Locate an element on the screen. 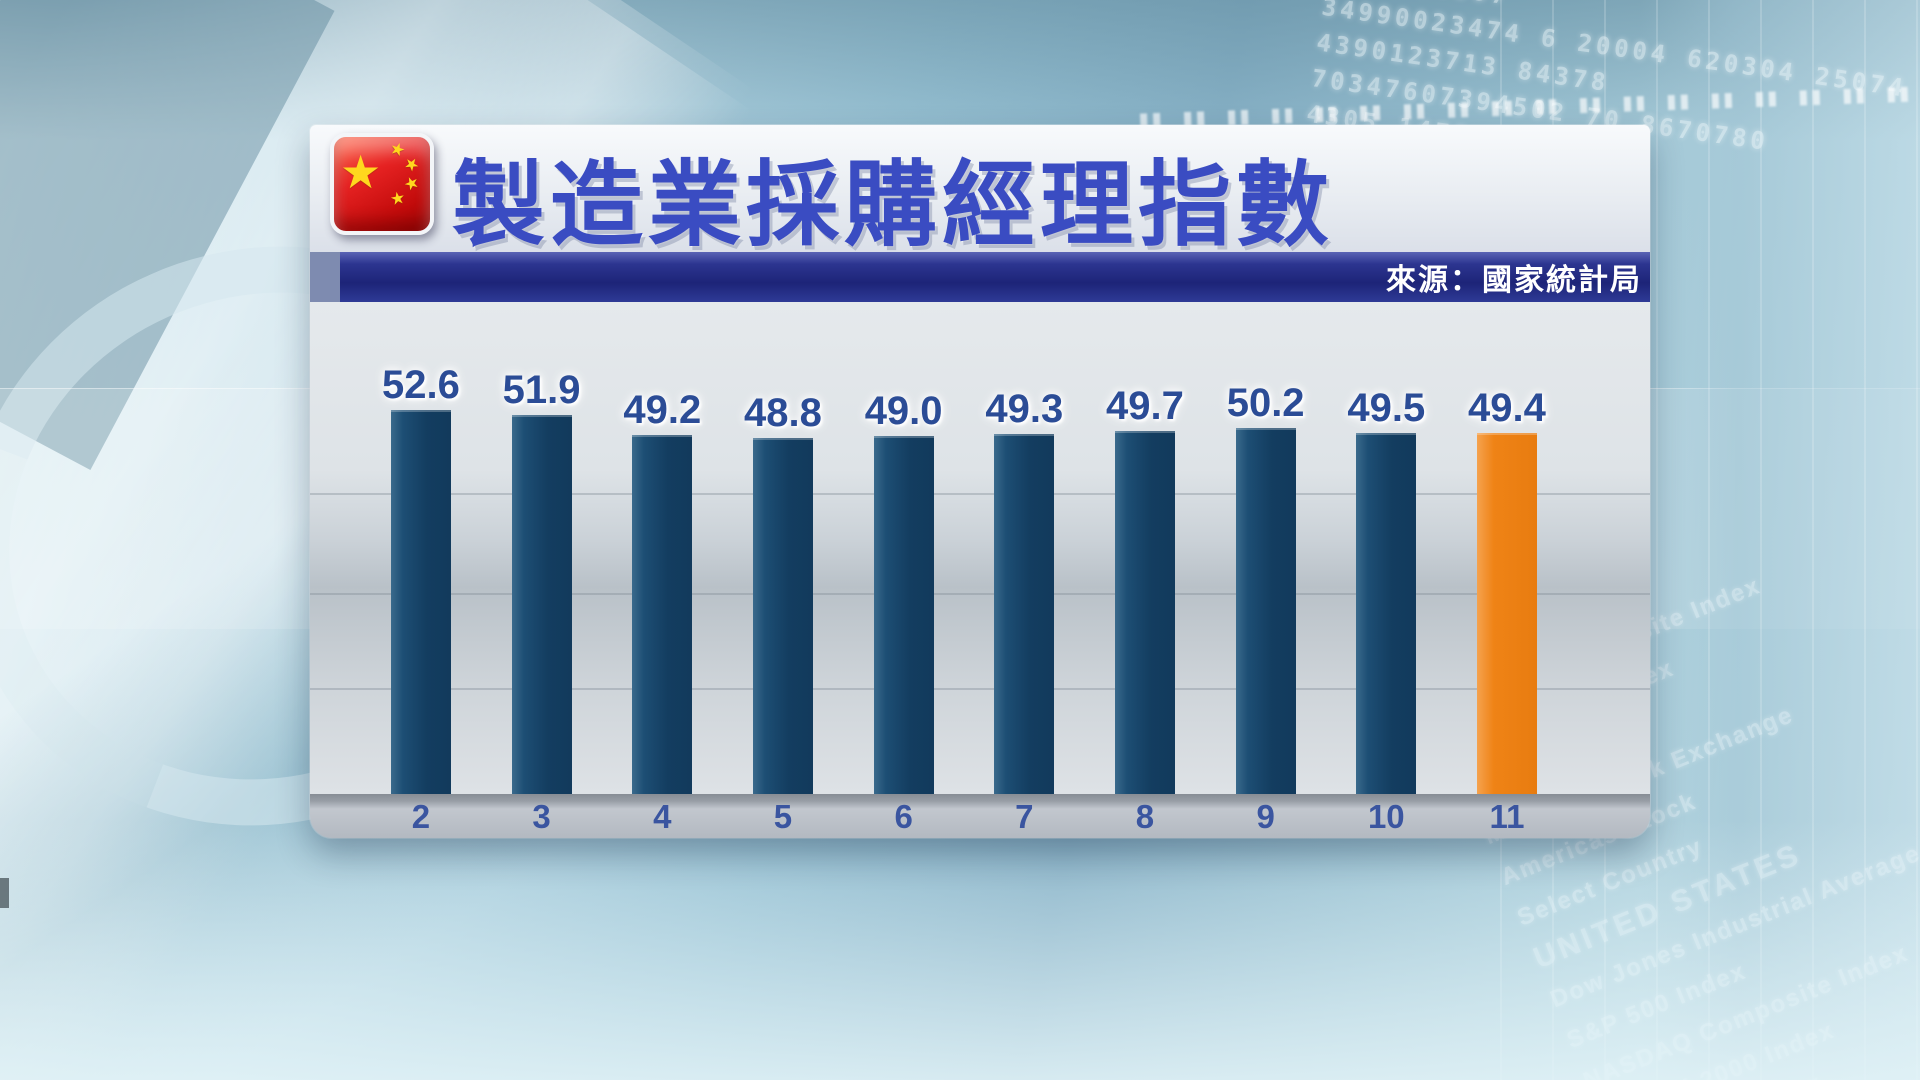 The height and width of the screenshot is (1080, 1920). category-label: 9 is located at coordinates (1265, 816).